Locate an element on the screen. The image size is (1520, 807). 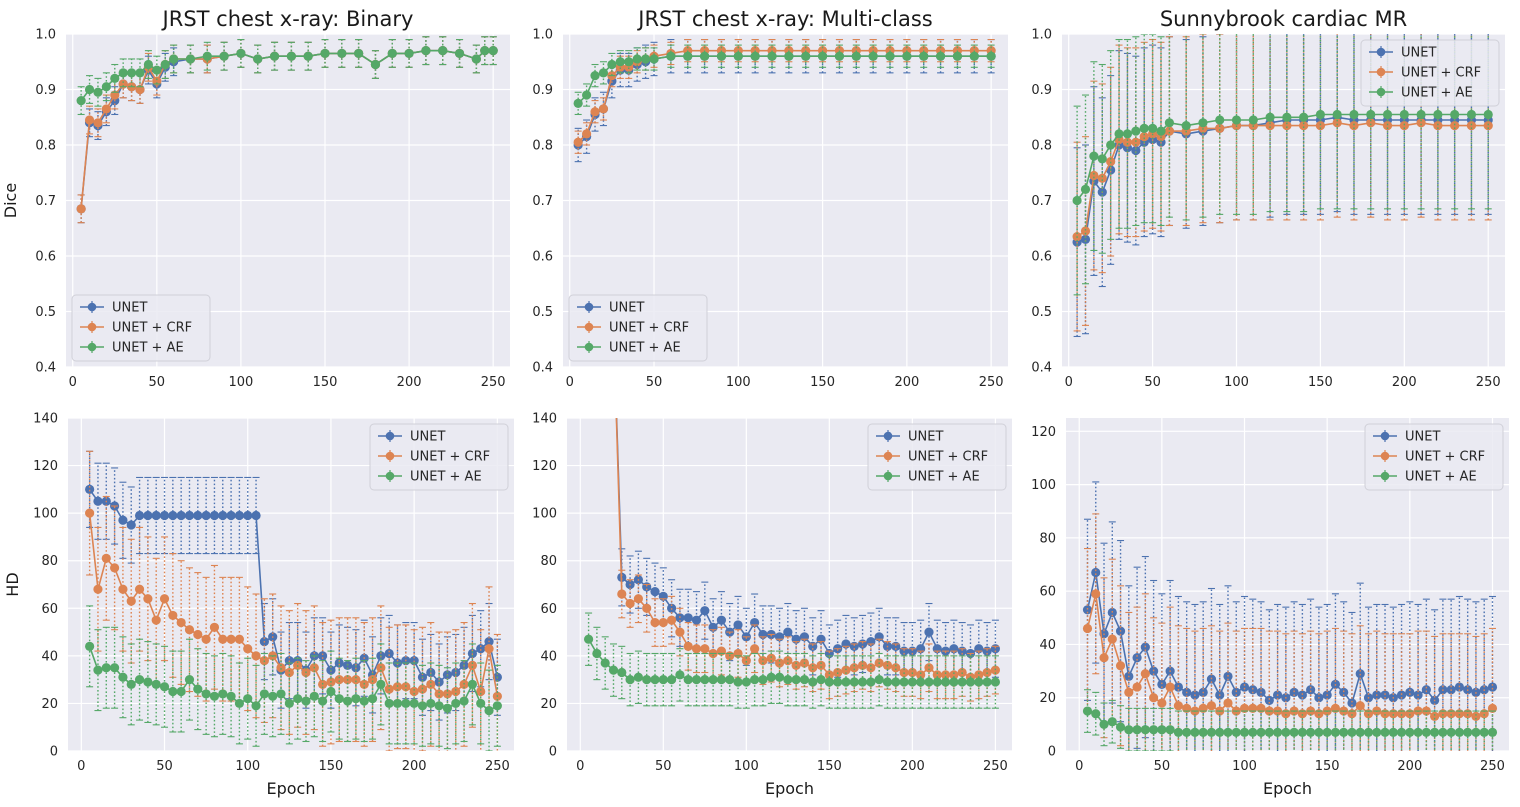
y-tick-label: 0.9 is located at coordinates (45, 90).